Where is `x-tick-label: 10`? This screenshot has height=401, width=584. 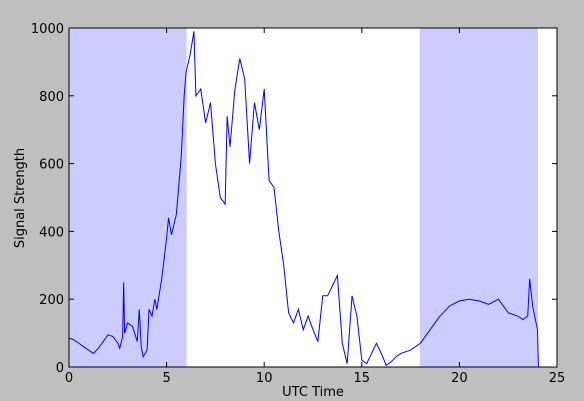 x-tick-label: 10 is located at coordinates (264, 378).